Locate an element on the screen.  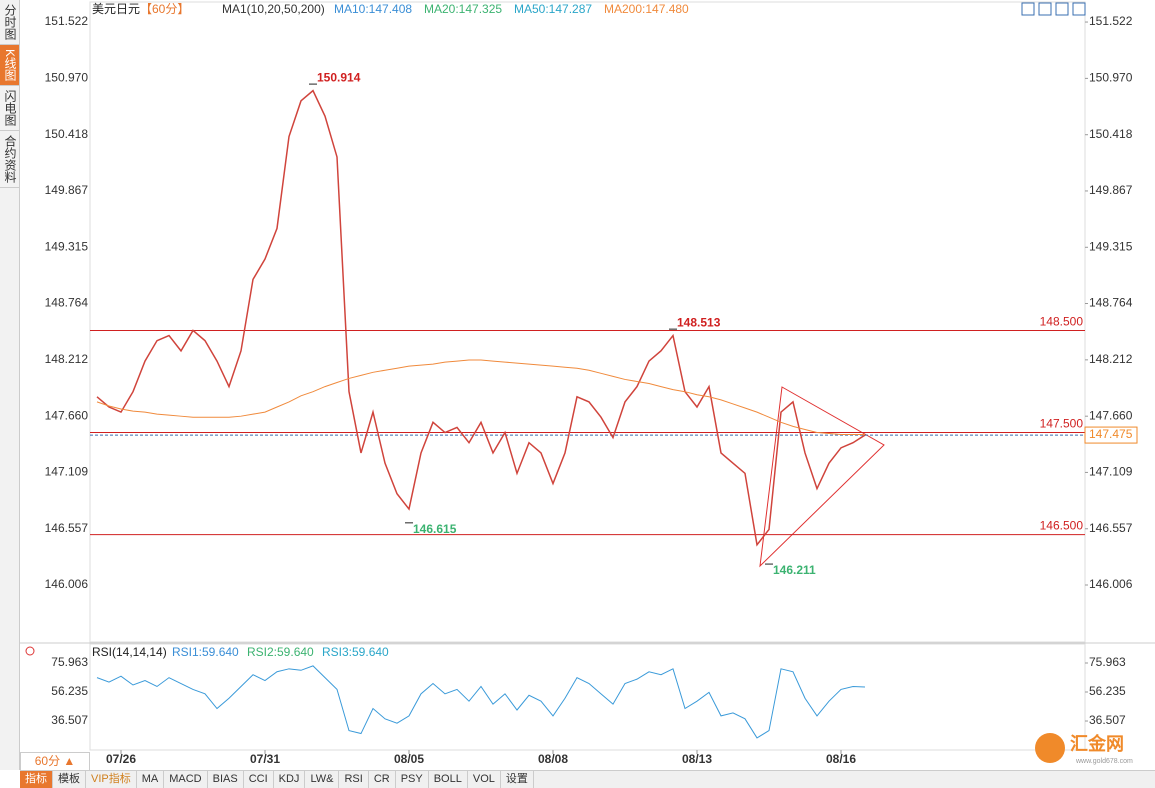
toolbar-tab: CR is located at coordinates (382, 779).